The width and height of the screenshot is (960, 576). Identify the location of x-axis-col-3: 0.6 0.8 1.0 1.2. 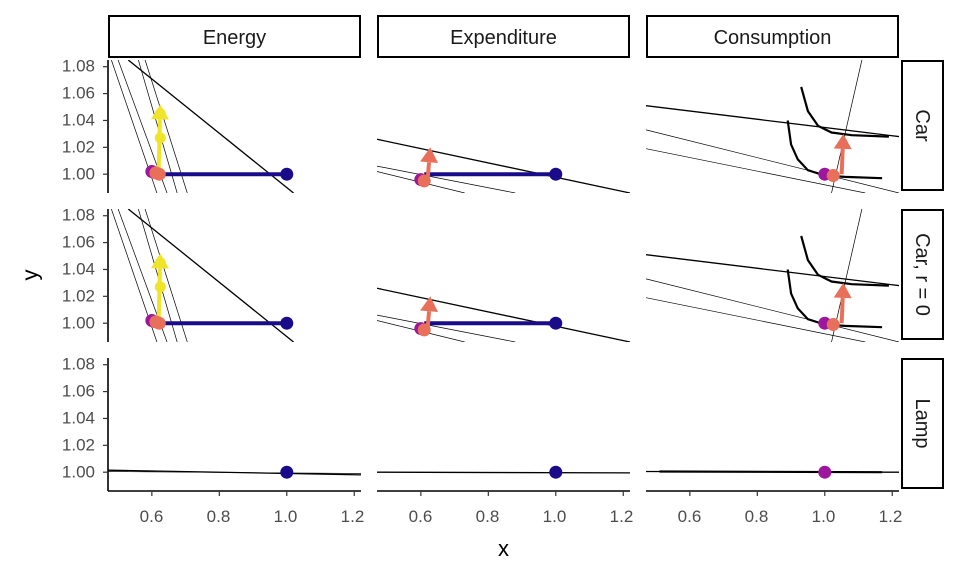
(790, 516).